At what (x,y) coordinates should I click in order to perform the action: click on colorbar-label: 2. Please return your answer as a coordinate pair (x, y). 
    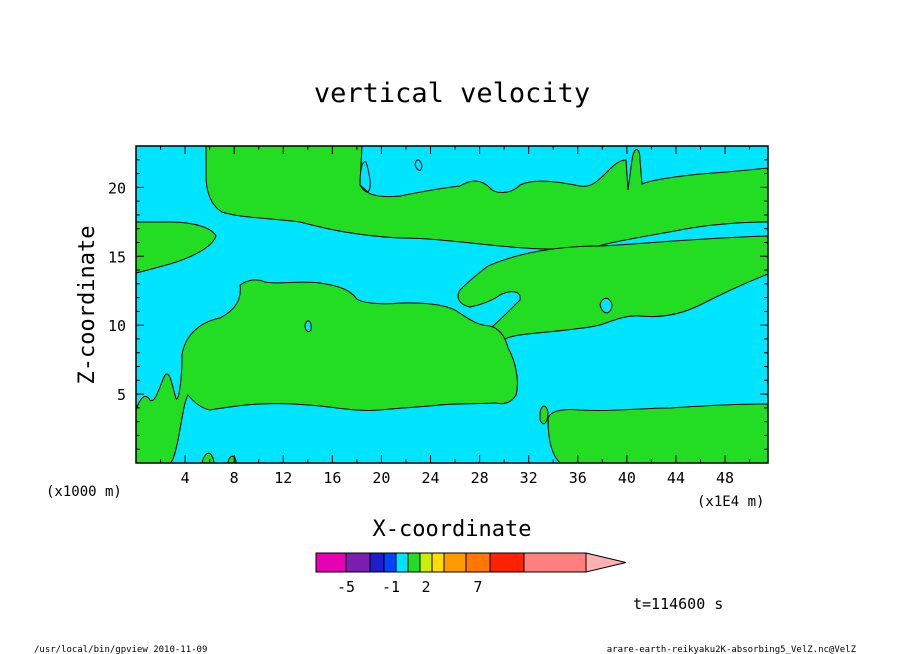
    Looking at the image, I should click on (425, 587).